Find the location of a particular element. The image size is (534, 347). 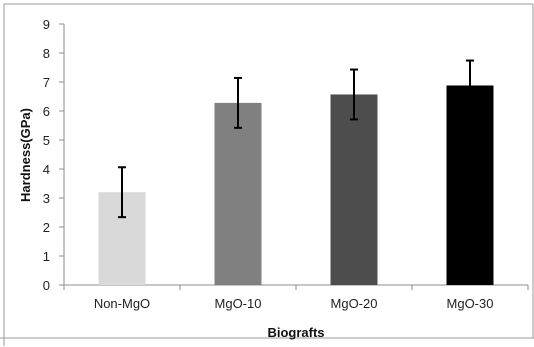

y-tick-label: 6 is located at coordinates (46, 111).